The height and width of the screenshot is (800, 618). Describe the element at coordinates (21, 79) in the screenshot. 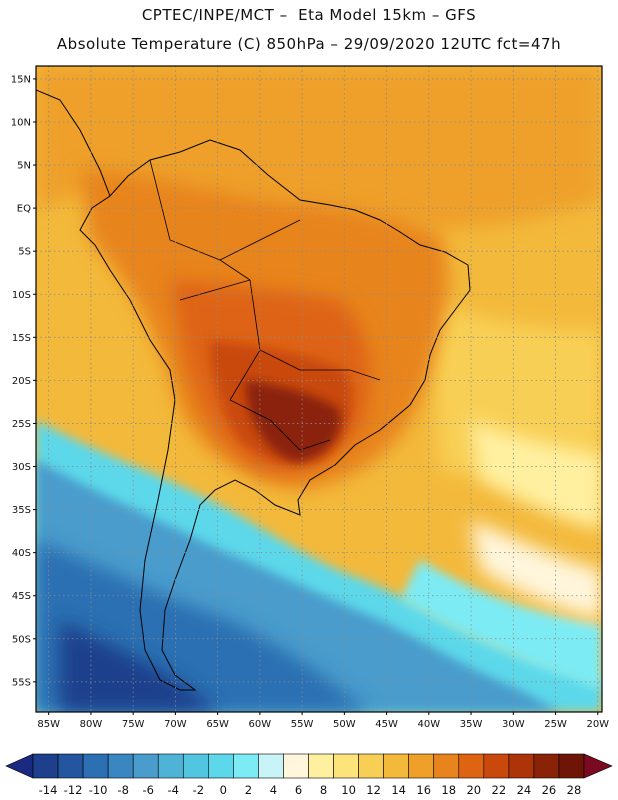

I see `lat-label: 15N` at that location.